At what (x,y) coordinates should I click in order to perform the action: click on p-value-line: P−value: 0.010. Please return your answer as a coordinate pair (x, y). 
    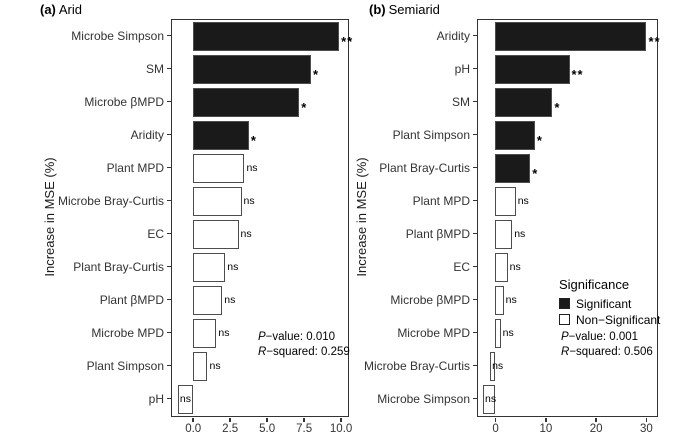
    Looking at the image, I should click on (304, 337).